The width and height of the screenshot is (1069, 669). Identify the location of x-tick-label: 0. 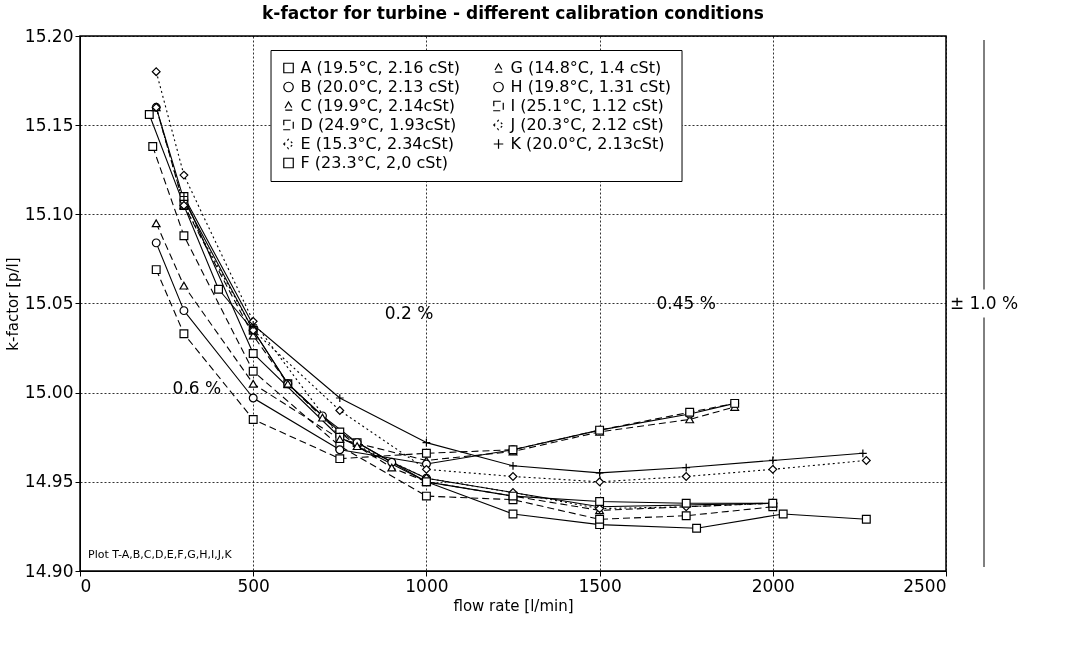
(86, 585).